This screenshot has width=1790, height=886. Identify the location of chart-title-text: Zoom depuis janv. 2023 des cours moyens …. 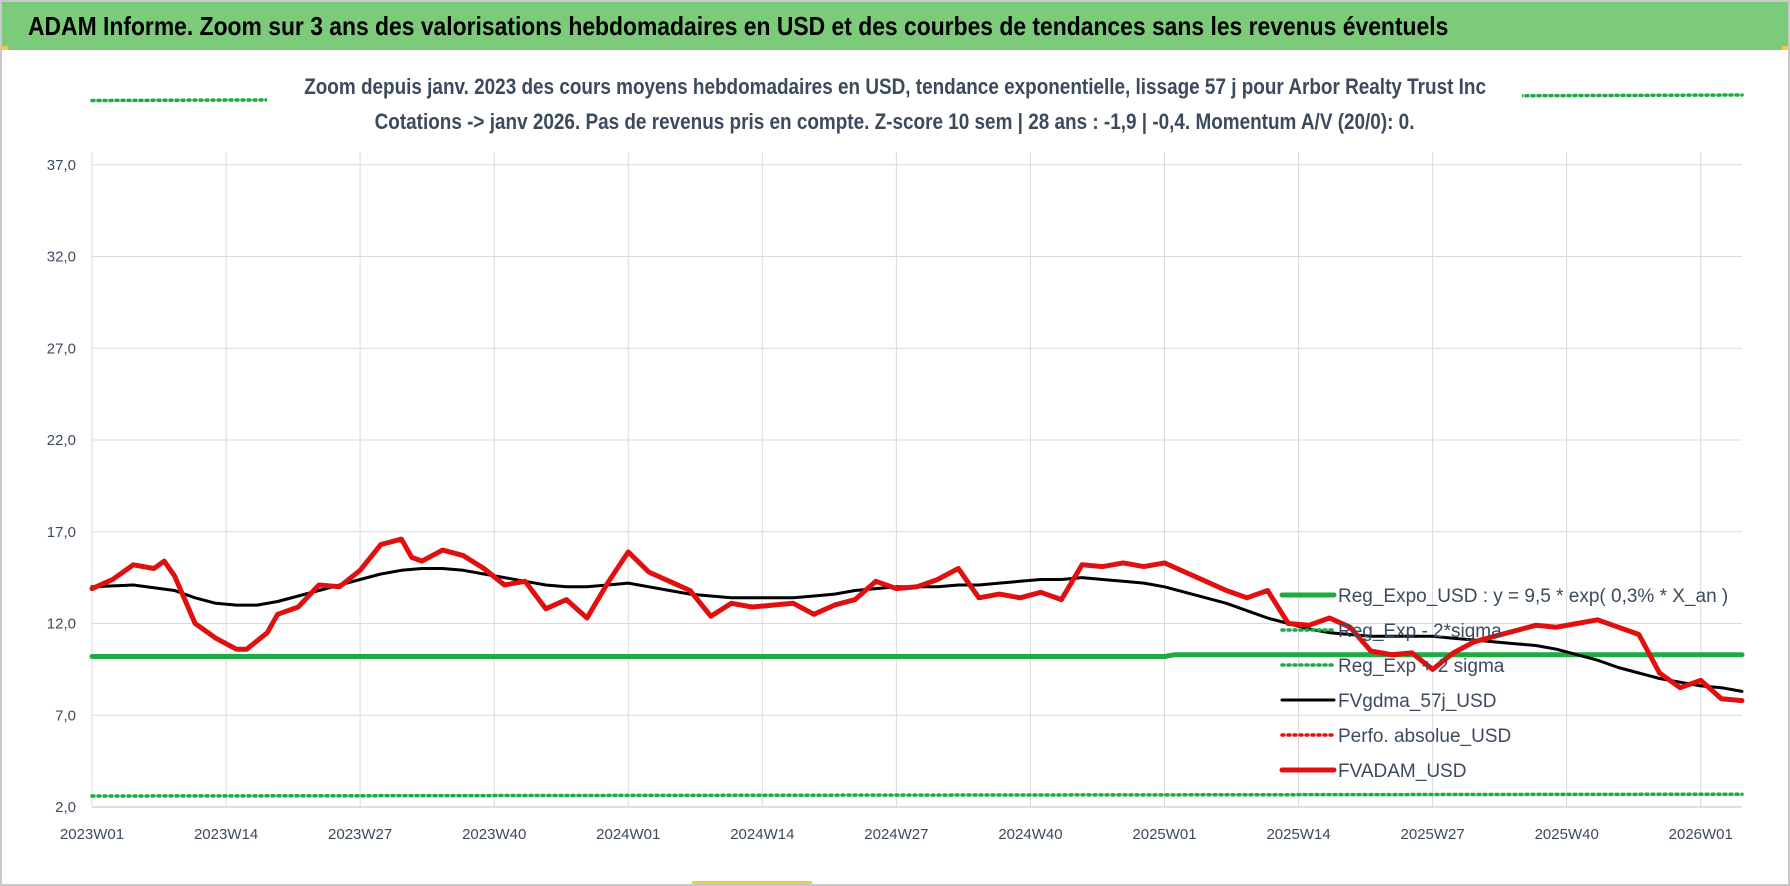
(895, 86).